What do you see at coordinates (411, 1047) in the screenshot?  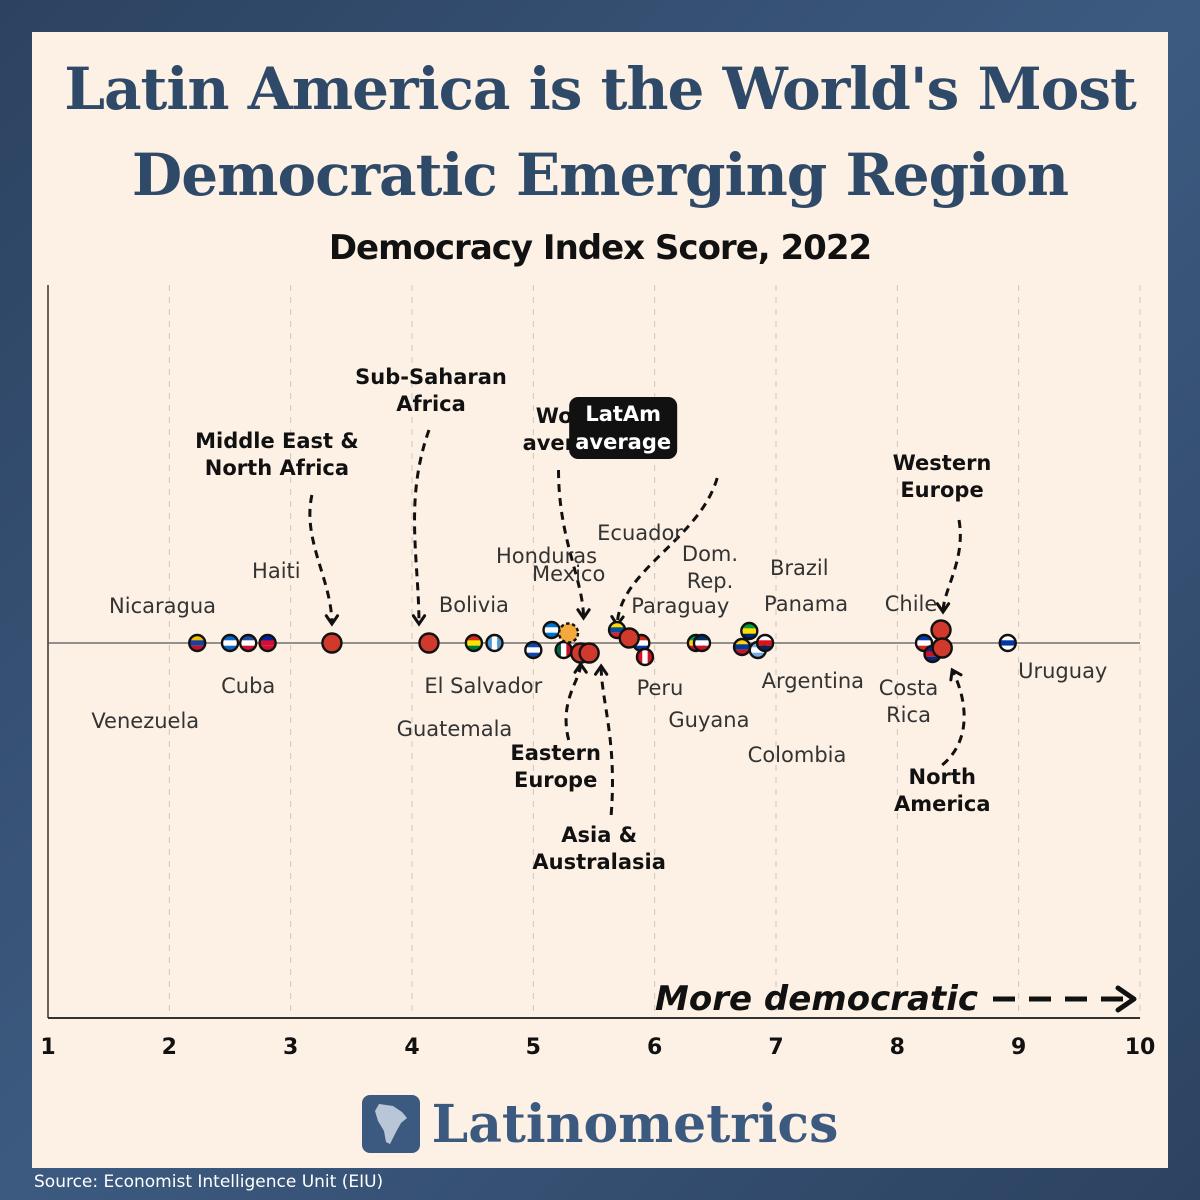 I see `x-tick-label: 4` at bounding box center [411, 1047].